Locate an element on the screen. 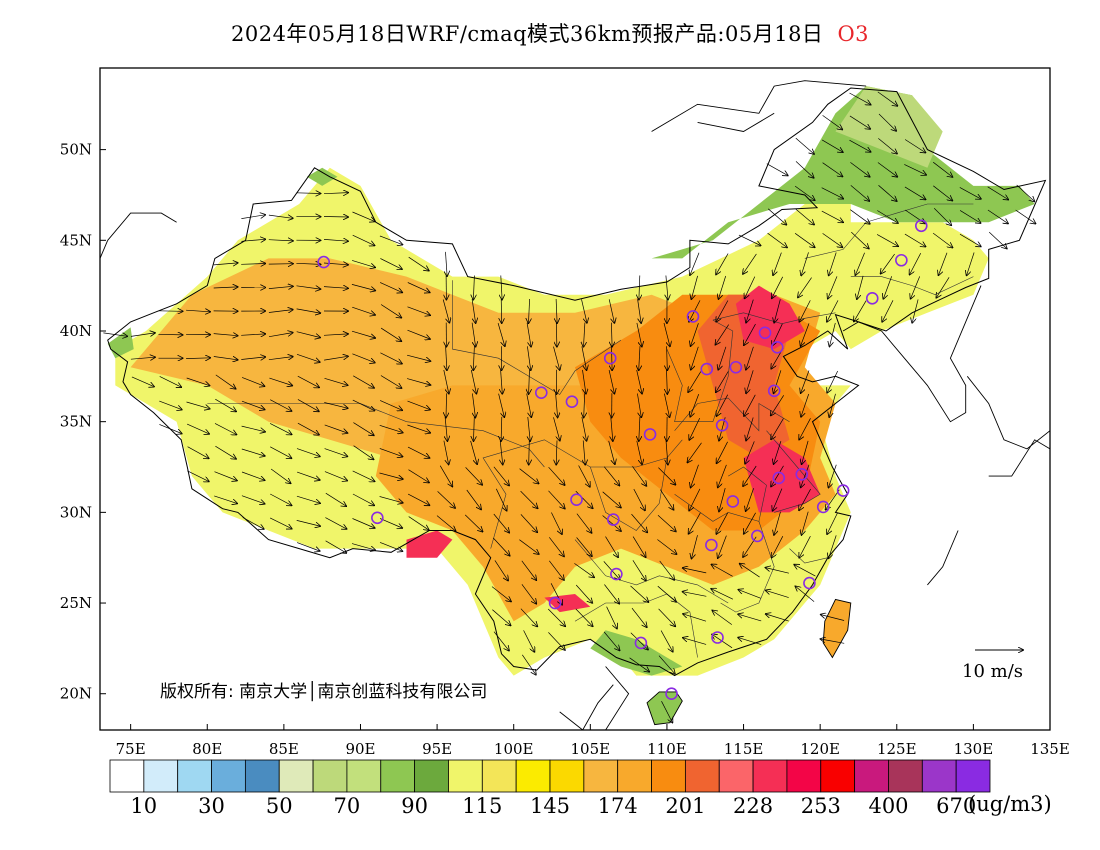  latitude-axis: 20N 25N 30N 35N 40N 45N 50N is located at coordinates (83, 422).